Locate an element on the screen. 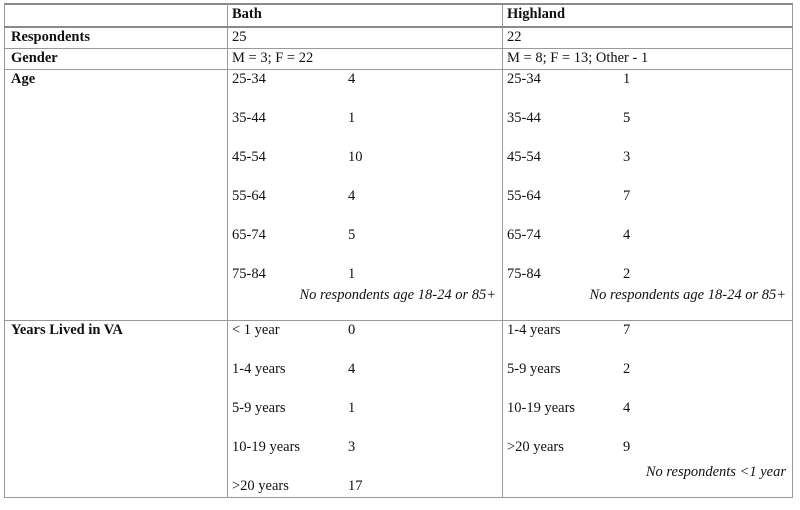 The image size is (800, 510). list-item: 65-74 5 is located at coordinates (365, 245).